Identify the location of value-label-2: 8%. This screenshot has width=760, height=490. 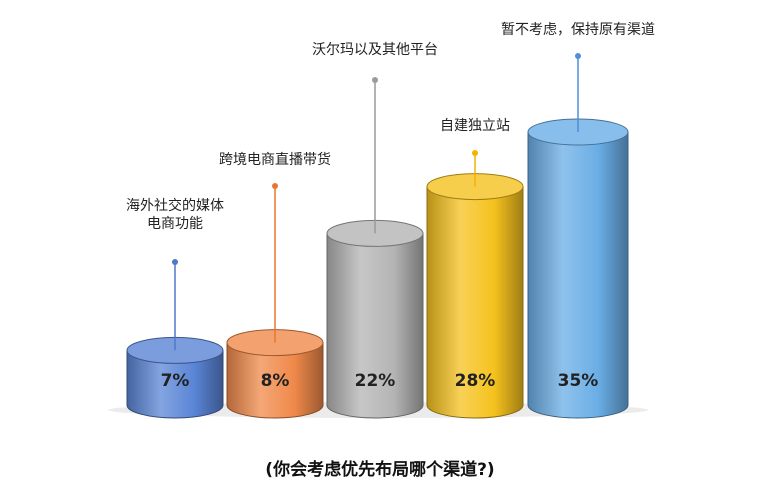
(275, 381).